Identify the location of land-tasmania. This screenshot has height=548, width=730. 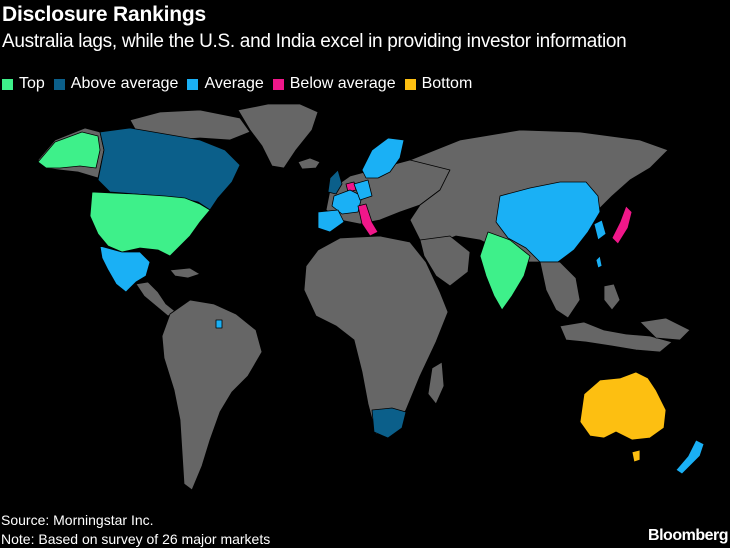
(636, 456).